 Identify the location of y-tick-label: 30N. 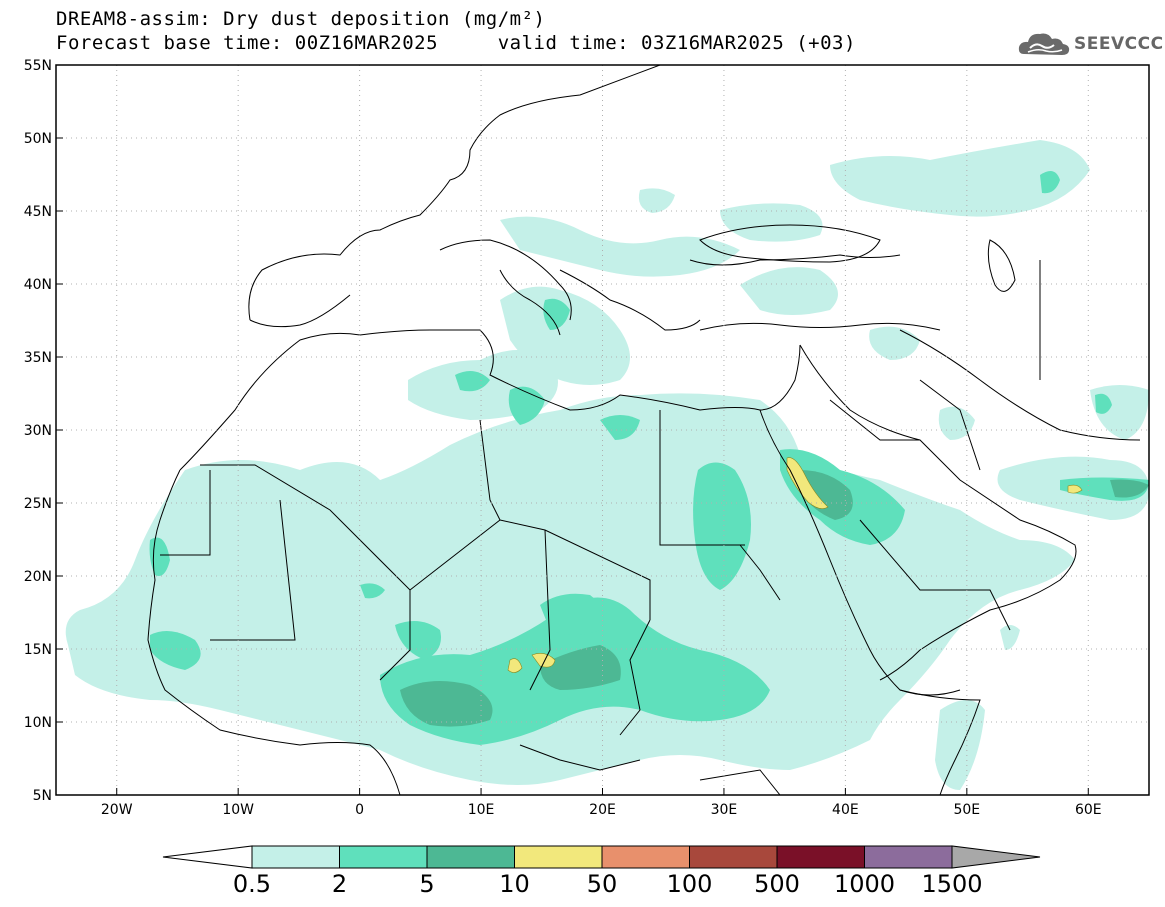
(38, 431).